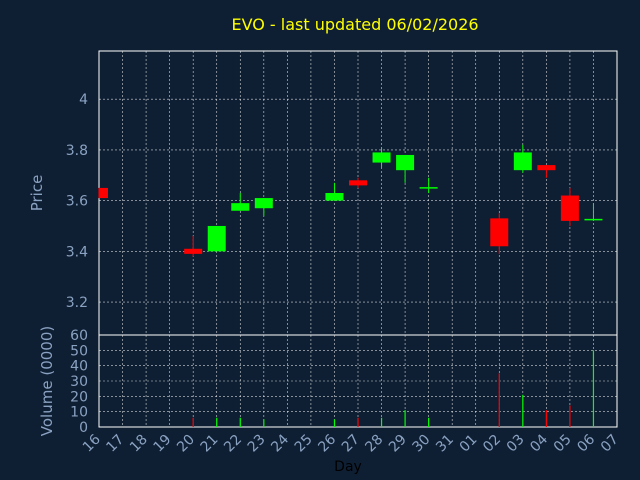 The height and width of the screenshot is (480, 640). What do you see at coordinates (348, 467) in the screenshot?
I see `x-axis-label: Day` at bounding box center [348, 467].